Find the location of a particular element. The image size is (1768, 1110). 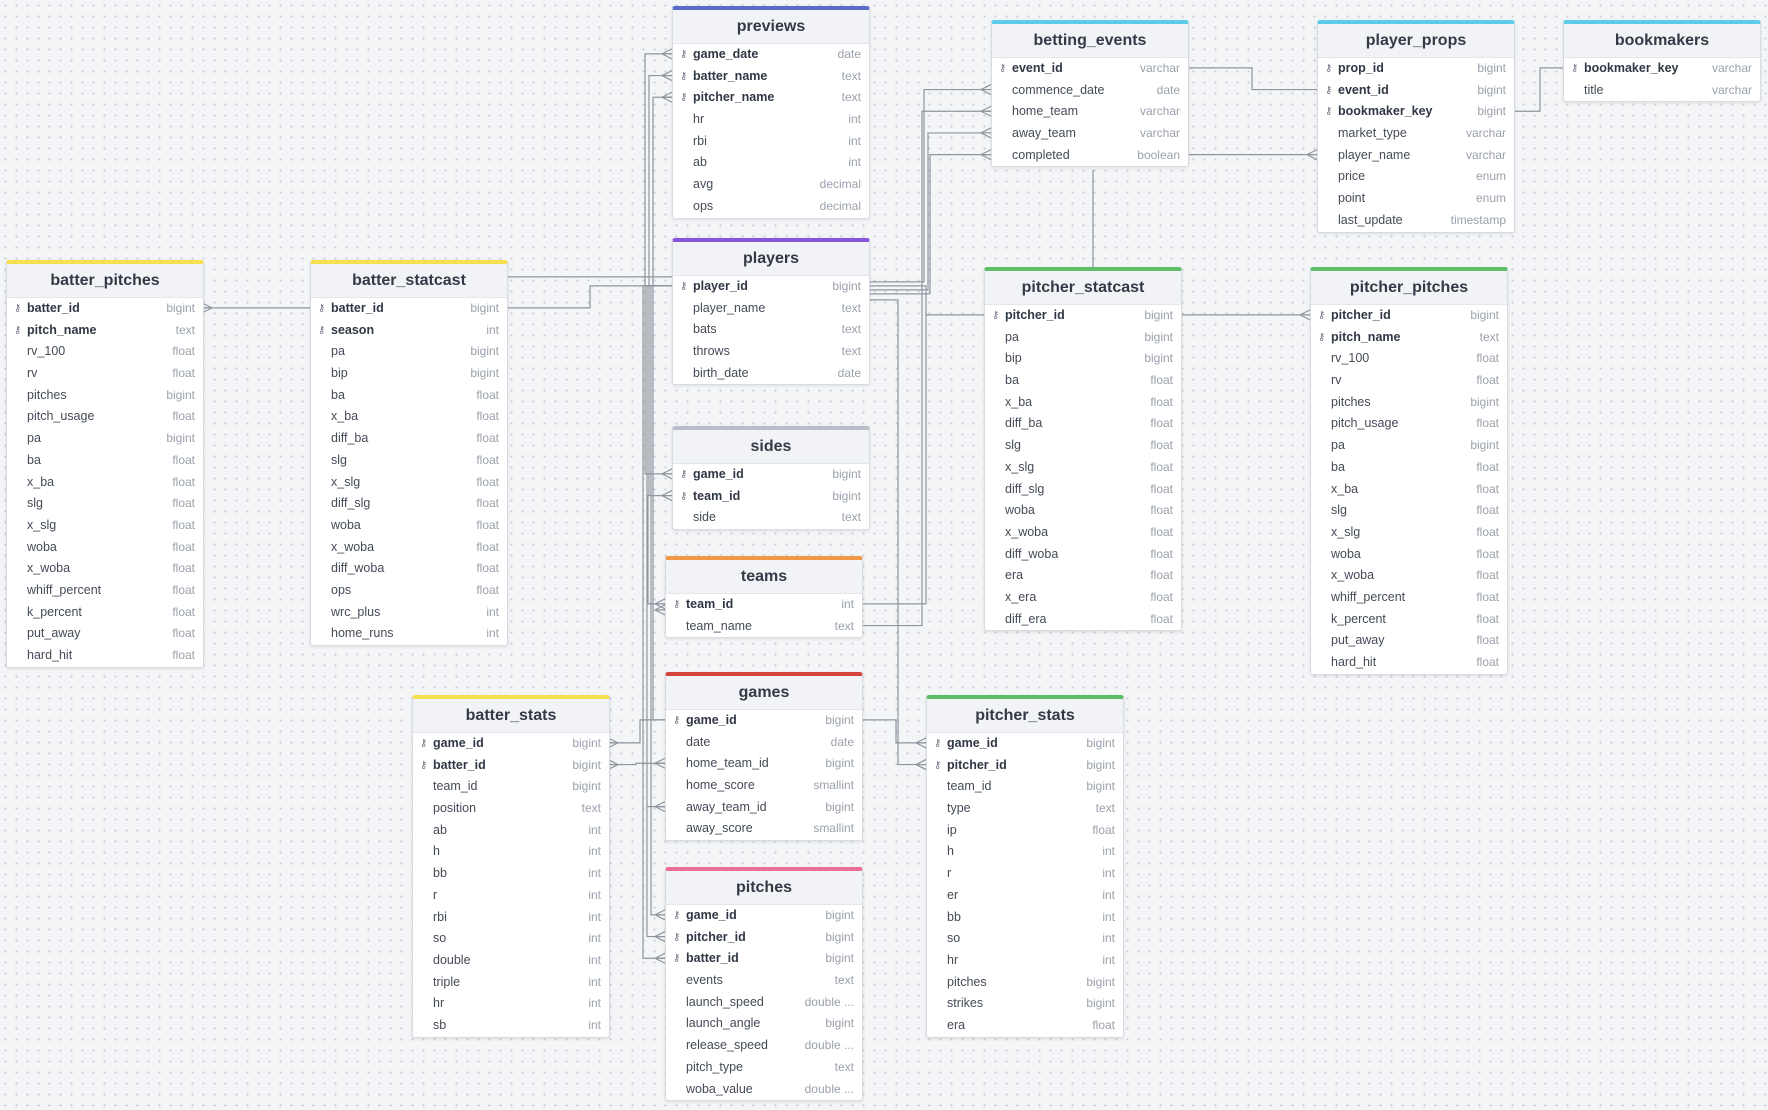

table-title: teams is located at coordinates (764, 577).